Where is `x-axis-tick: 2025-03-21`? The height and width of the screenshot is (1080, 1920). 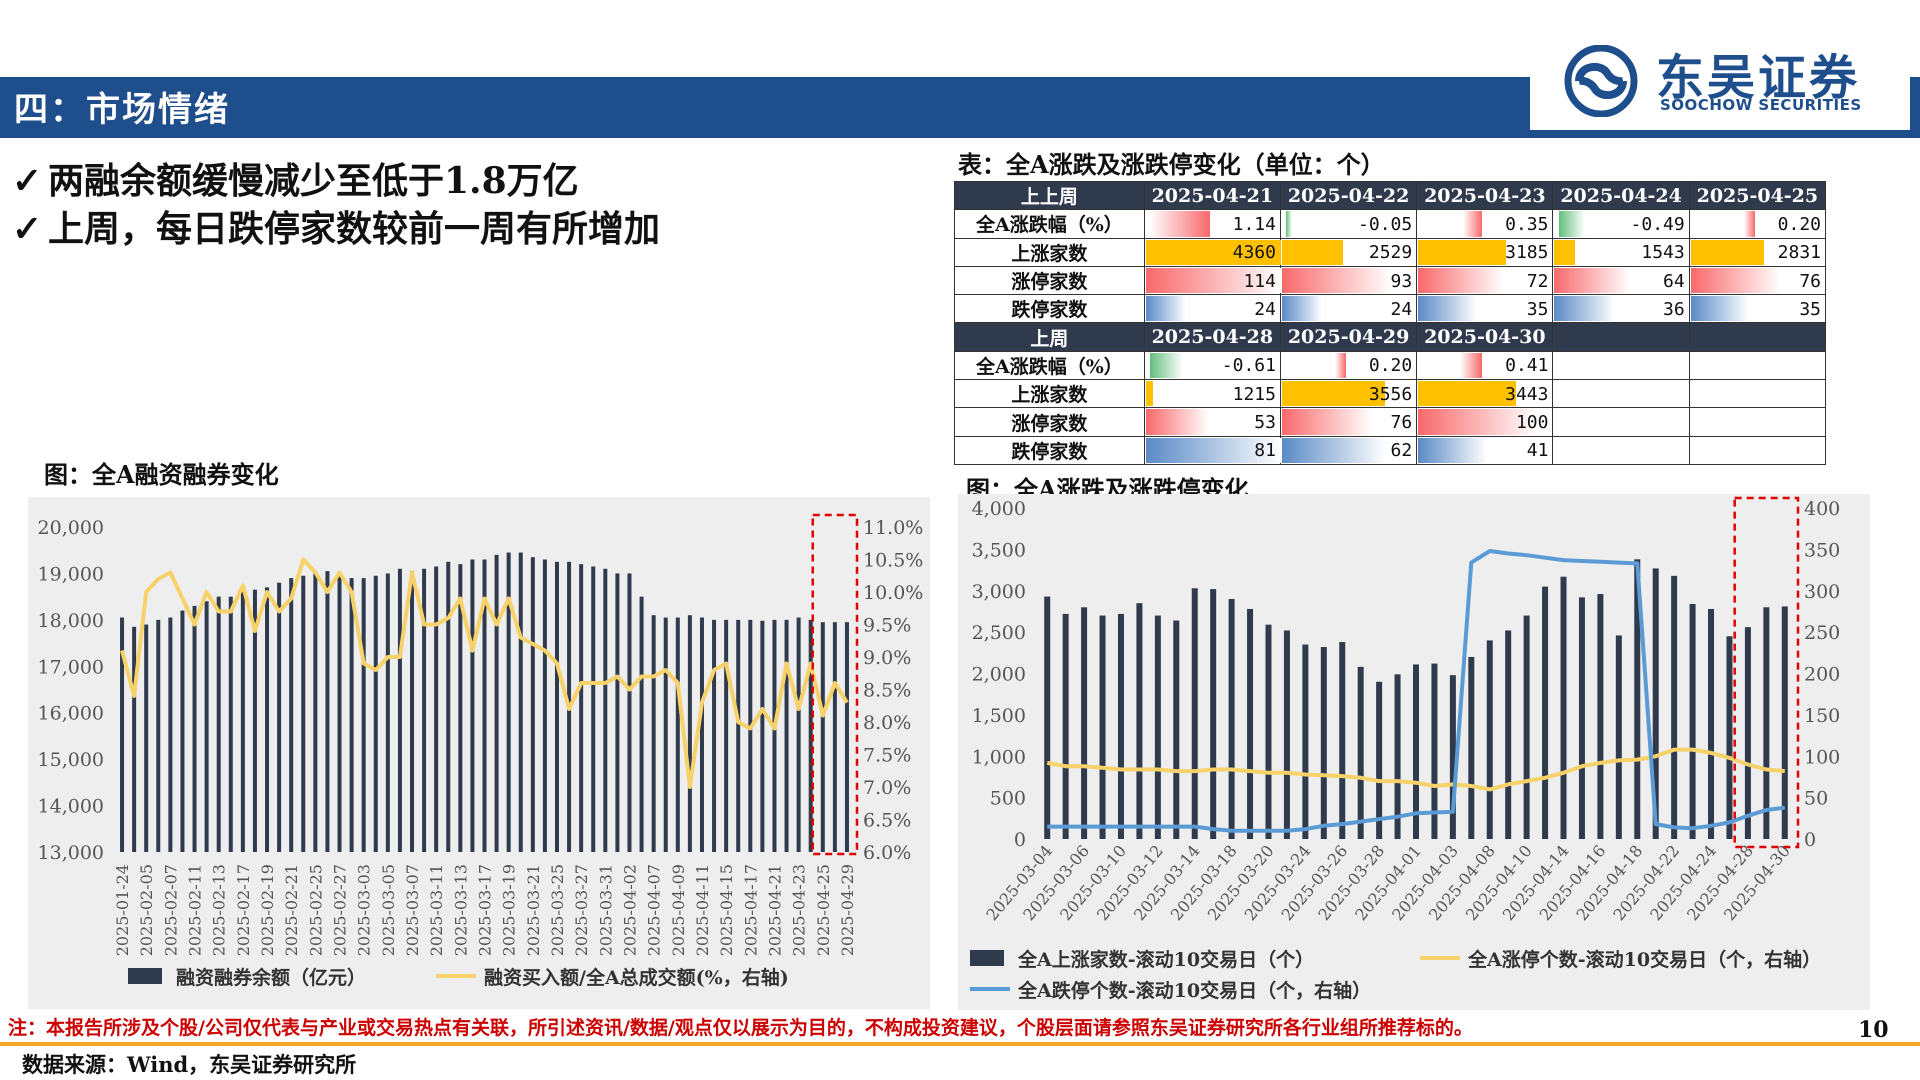 x-axis-tick: 2025-03-21 is located at coordinates (533, 910).